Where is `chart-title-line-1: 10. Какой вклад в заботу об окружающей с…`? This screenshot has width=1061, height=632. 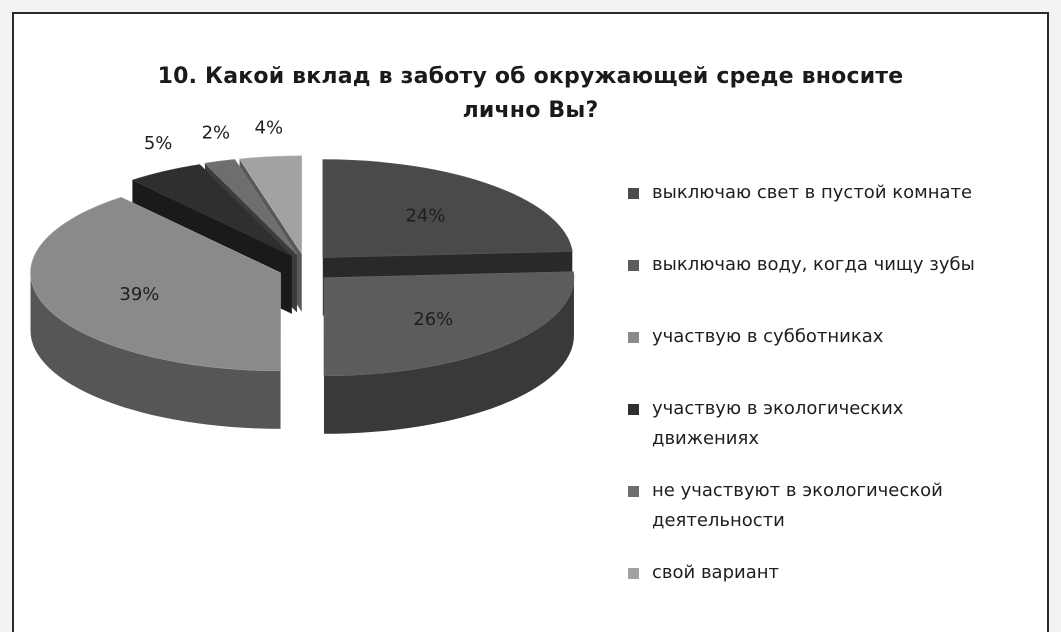 chart-title-line-1: 10. Какой вклад в заботу об окружающей с… is located at coordinates (530, 76).